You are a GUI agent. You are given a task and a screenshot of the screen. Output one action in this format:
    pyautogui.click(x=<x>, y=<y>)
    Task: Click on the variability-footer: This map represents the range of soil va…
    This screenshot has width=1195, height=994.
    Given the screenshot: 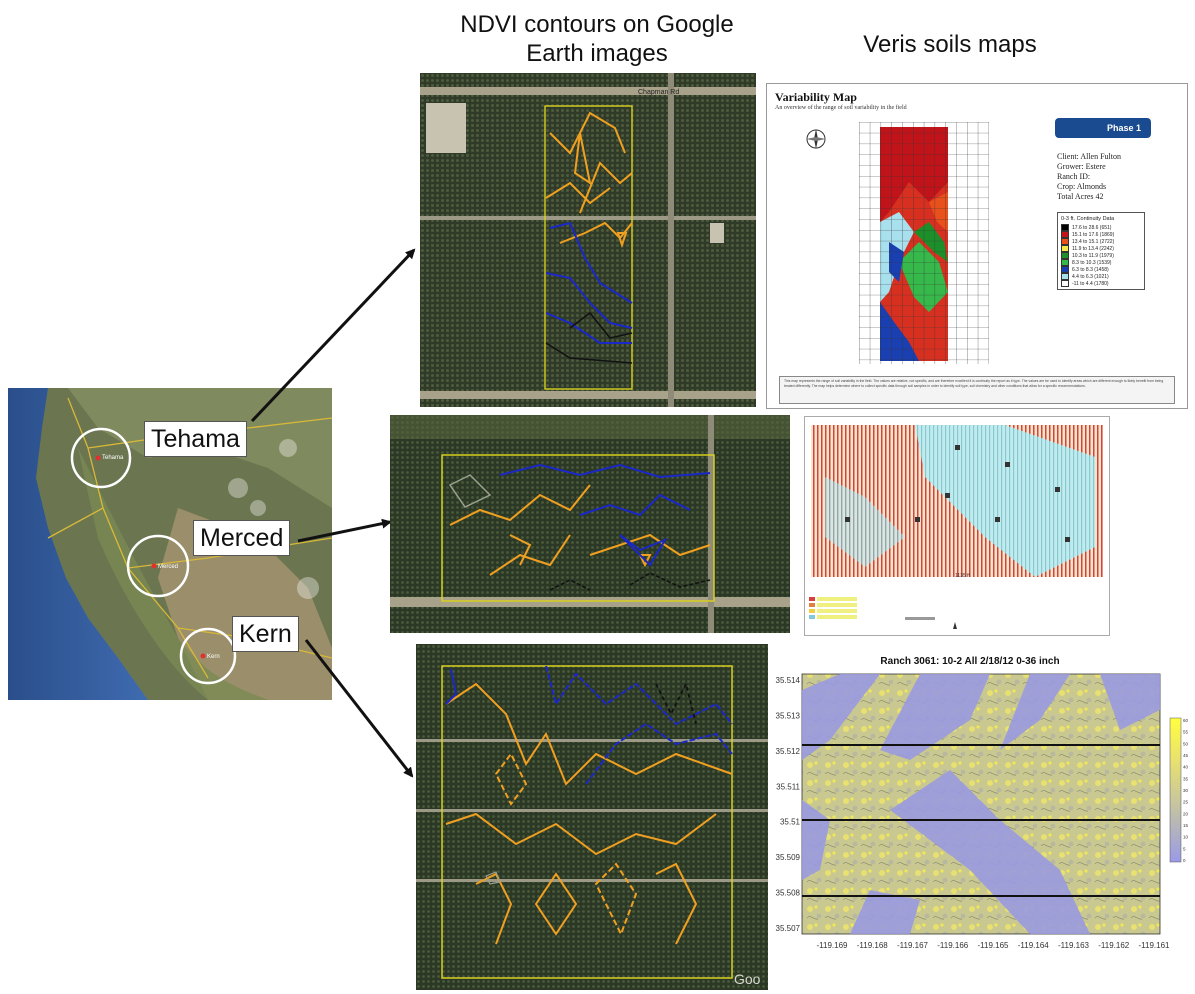 What is the action you would take?
    pyautogui.click(x=977, y=390)
    